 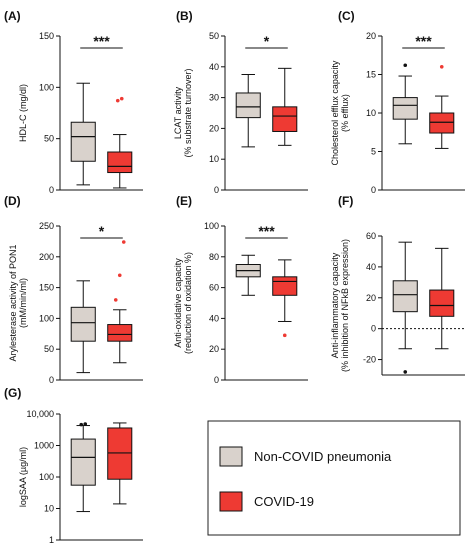 I want to click on y-tick-label: 80, so click(x=214, y=257).